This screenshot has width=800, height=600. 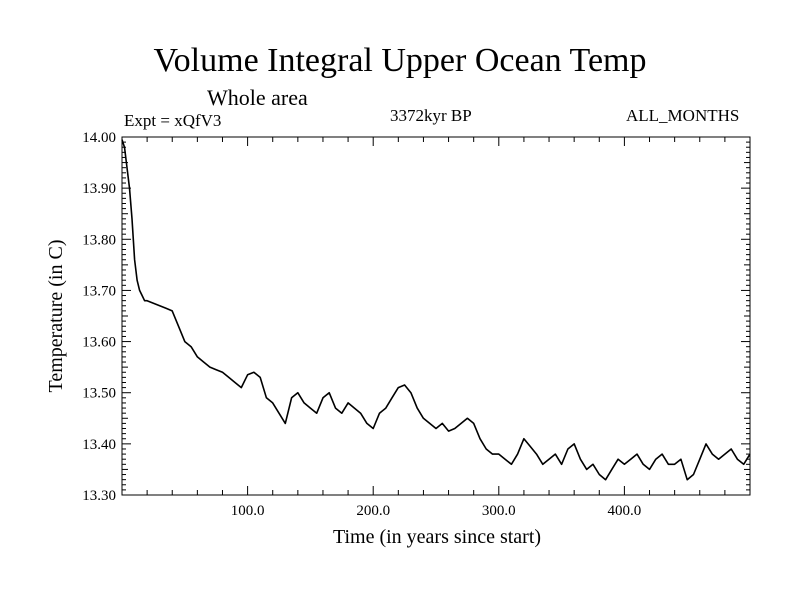 I want to click on y-tick-label: 13.30, so click(x=99, y=496).